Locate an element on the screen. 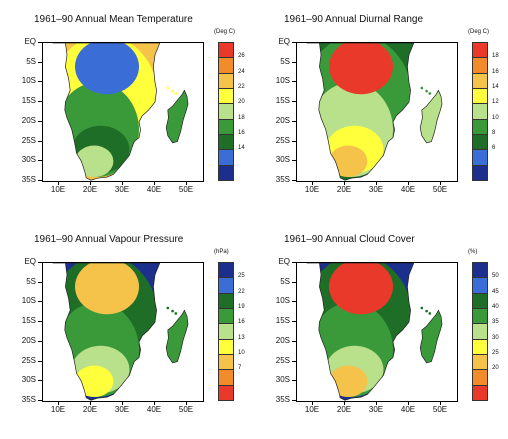 This screenshot has height=439, width=508. colorbar-label: 45 is located at coordinates (495, 291).